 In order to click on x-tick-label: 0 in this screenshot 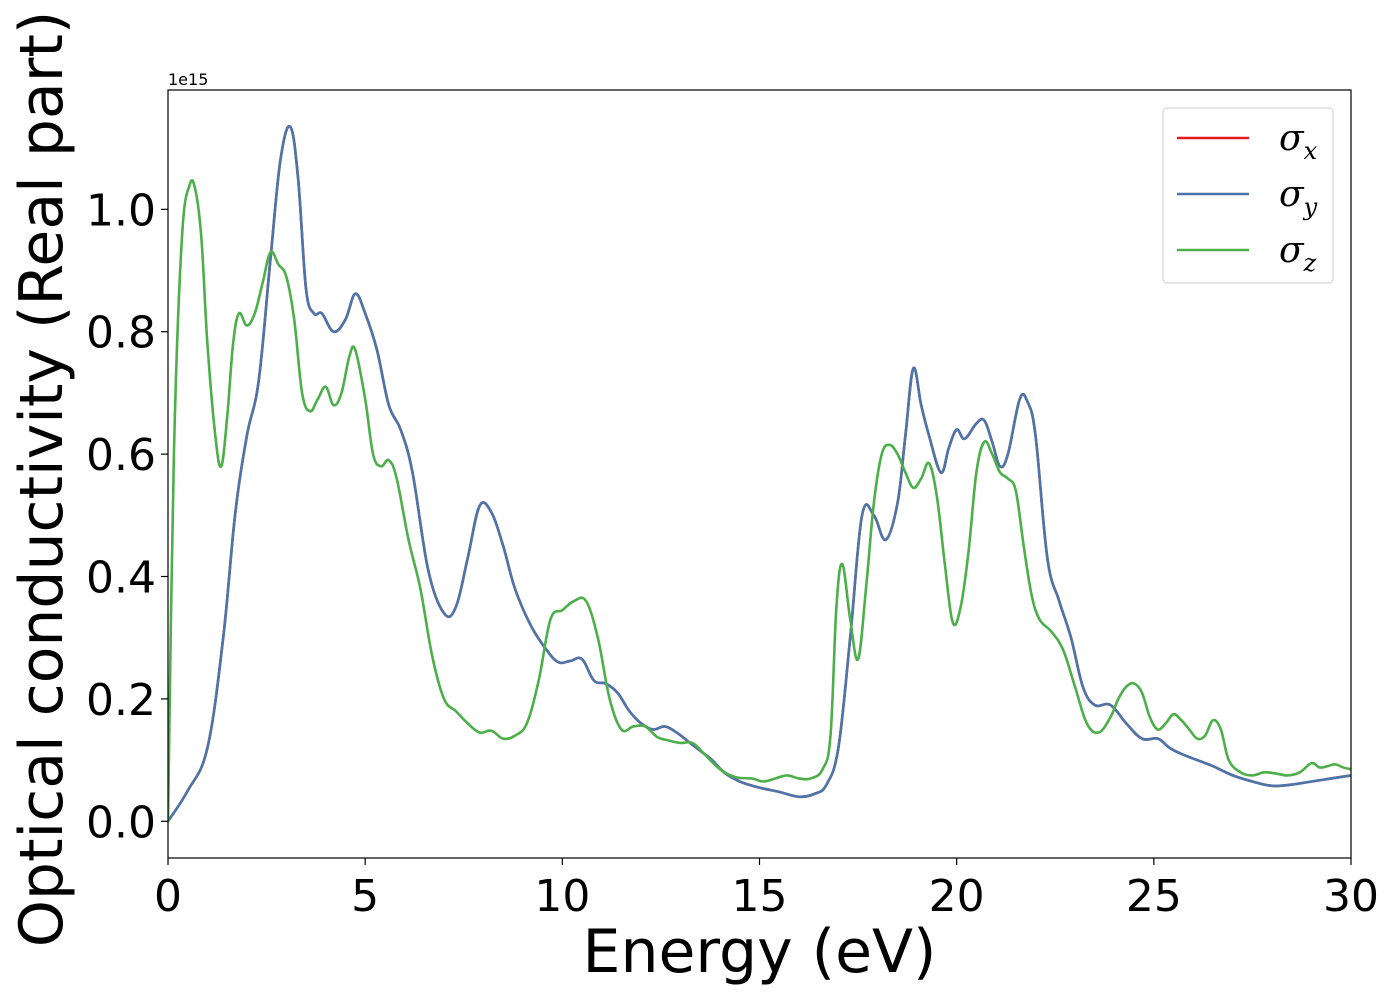, I will do `click(168, 896)`.